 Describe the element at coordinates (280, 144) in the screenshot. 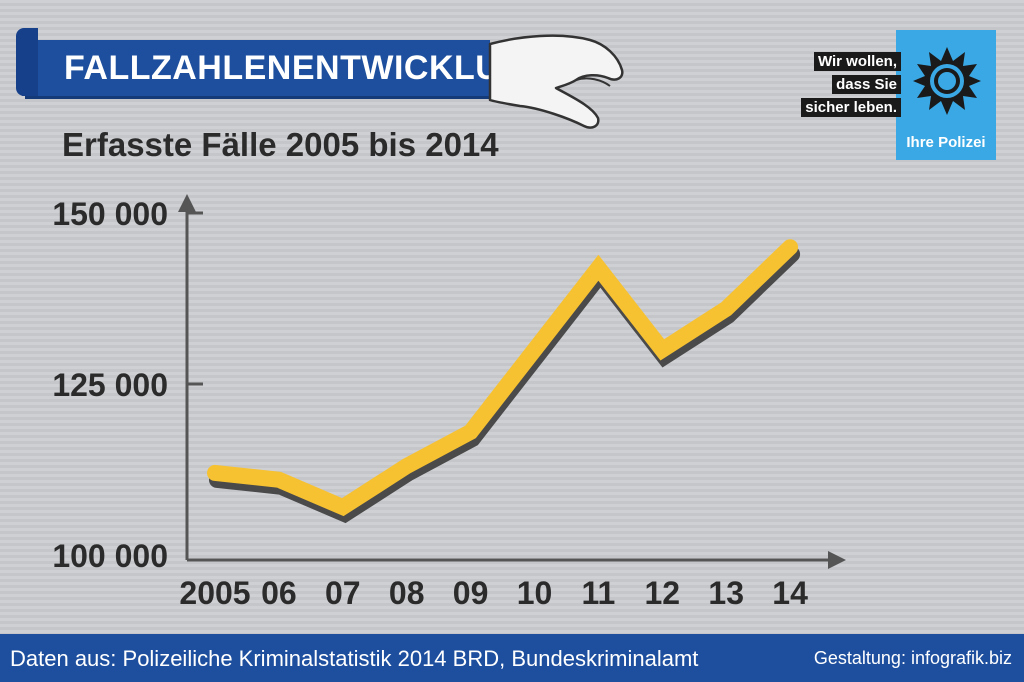

I see `chart-subtitle: Erfasste Fälle 2005 bis 2014` at that location.